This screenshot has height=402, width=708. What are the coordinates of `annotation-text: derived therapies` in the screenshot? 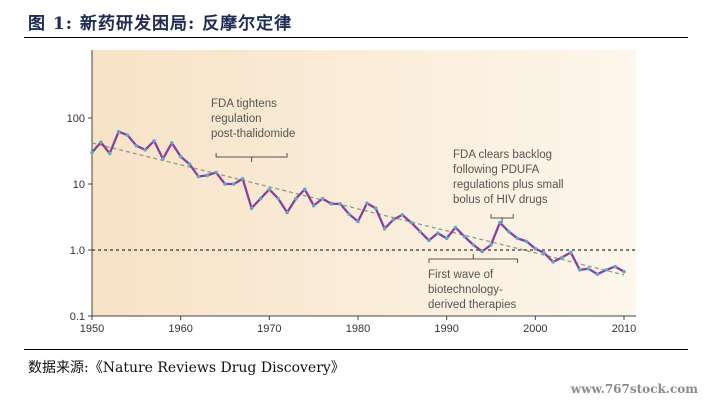 It's located at (472, 305).